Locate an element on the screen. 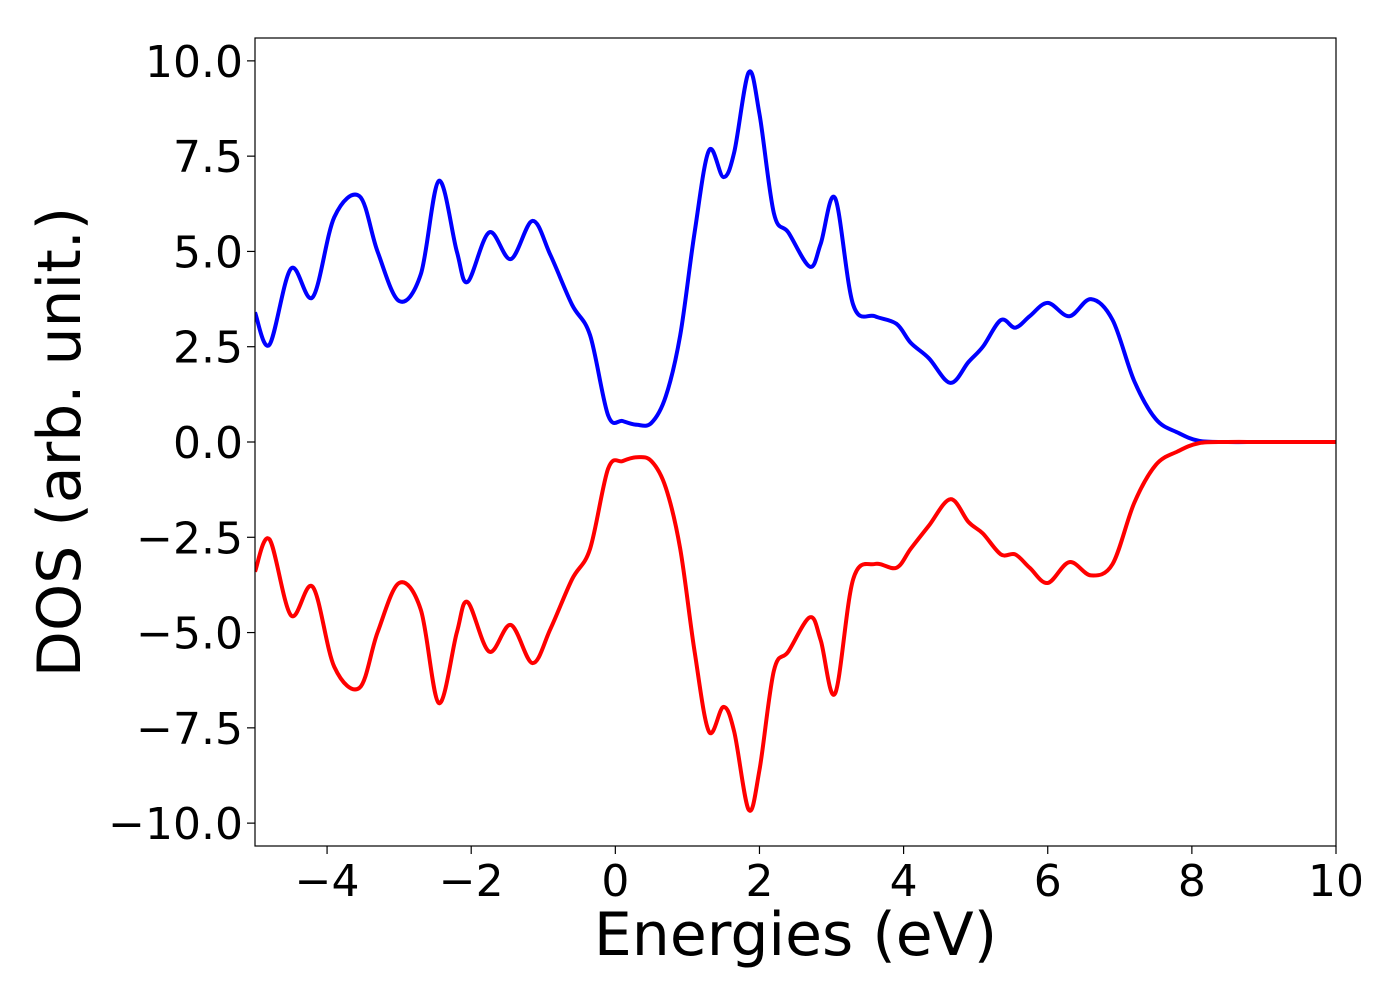 The height and width of the screenshot is (1000, 1400). x-tick-label: −4 is located at coordinates (327, 881).